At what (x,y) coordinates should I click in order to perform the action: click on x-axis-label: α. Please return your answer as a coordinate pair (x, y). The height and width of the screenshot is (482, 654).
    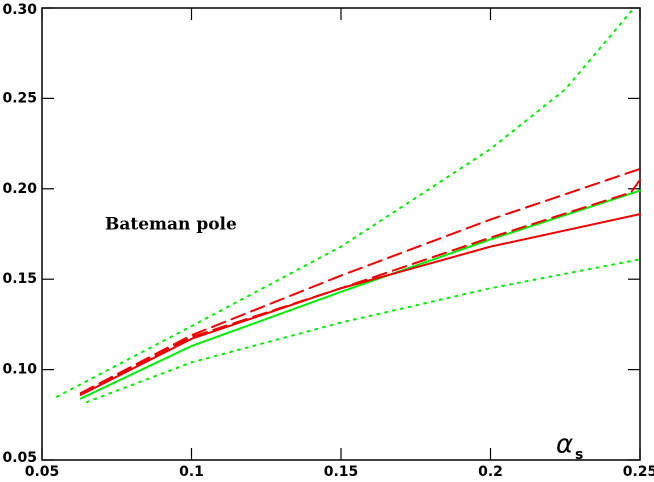
    Looking at the image, I should click on (564, 445).